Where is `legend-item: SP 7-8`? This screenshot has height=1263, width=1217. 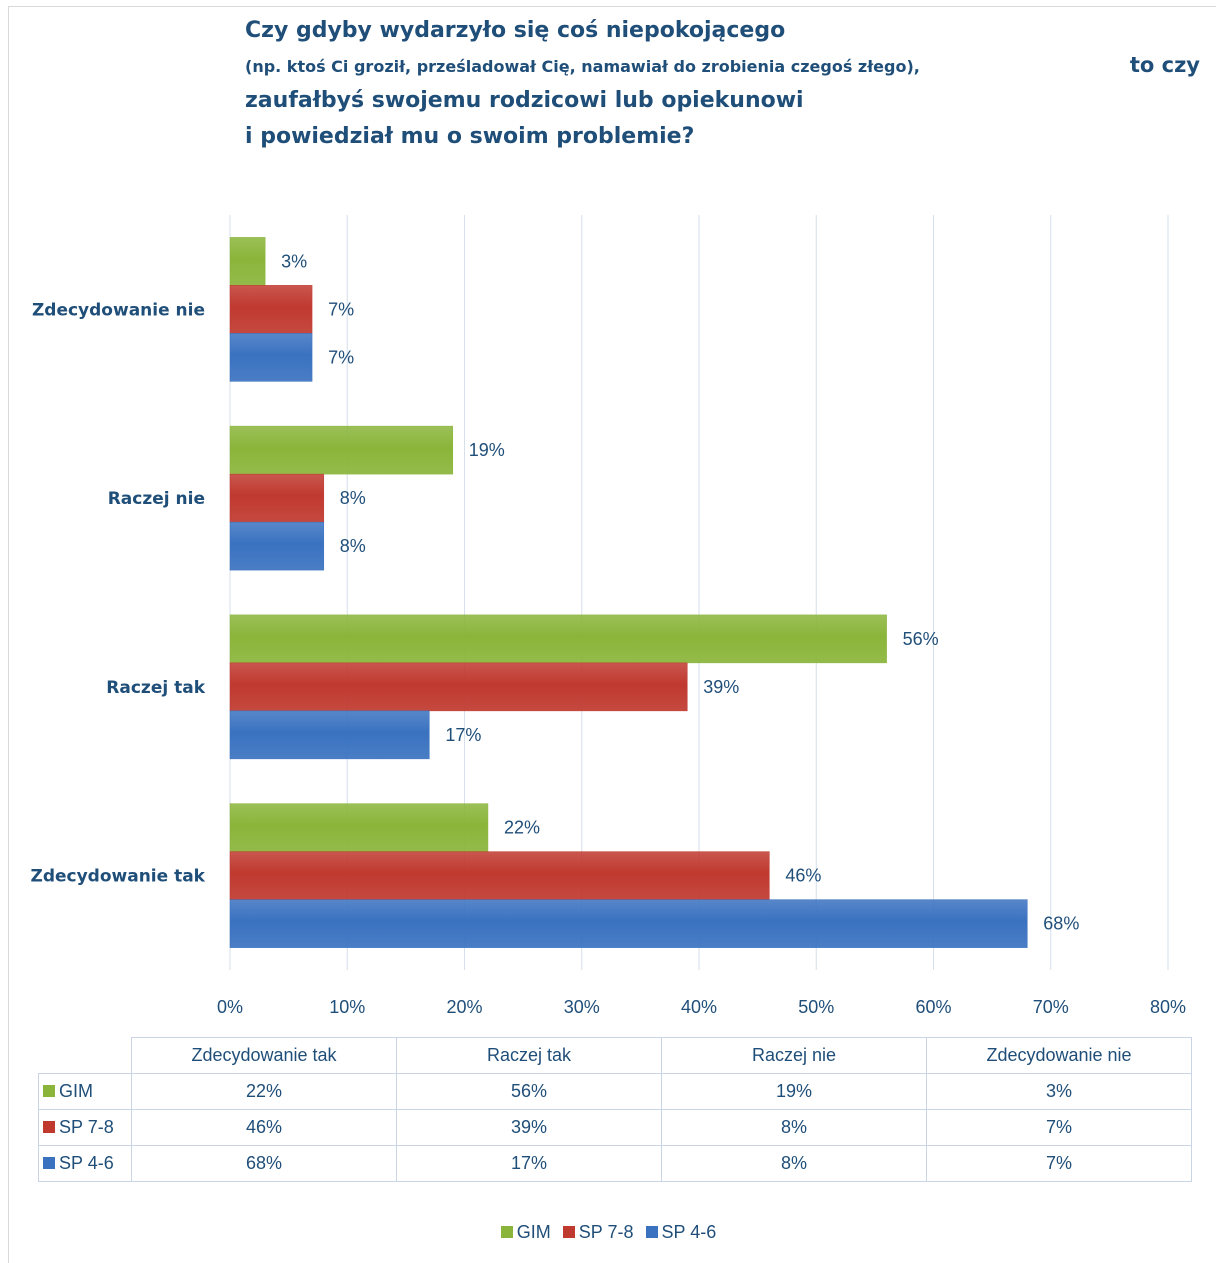
legend-item: SP 7-8 is located at coordinates (598, 1232).